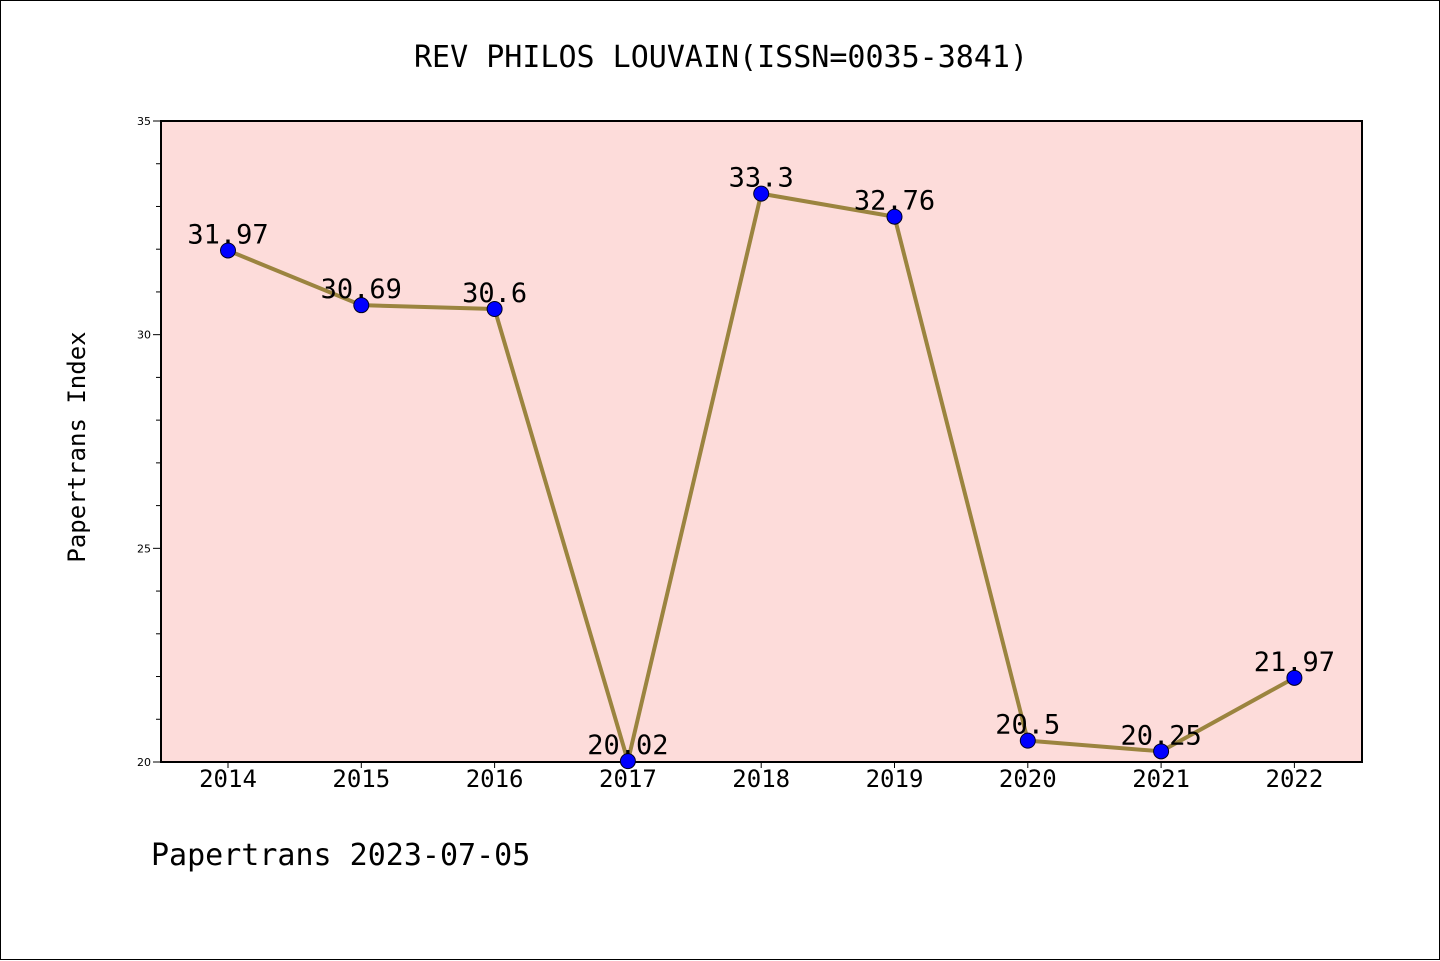  Describe the element at coordinates (361, 289) in the screenshot. I see `data-label: 30.69` at that location.